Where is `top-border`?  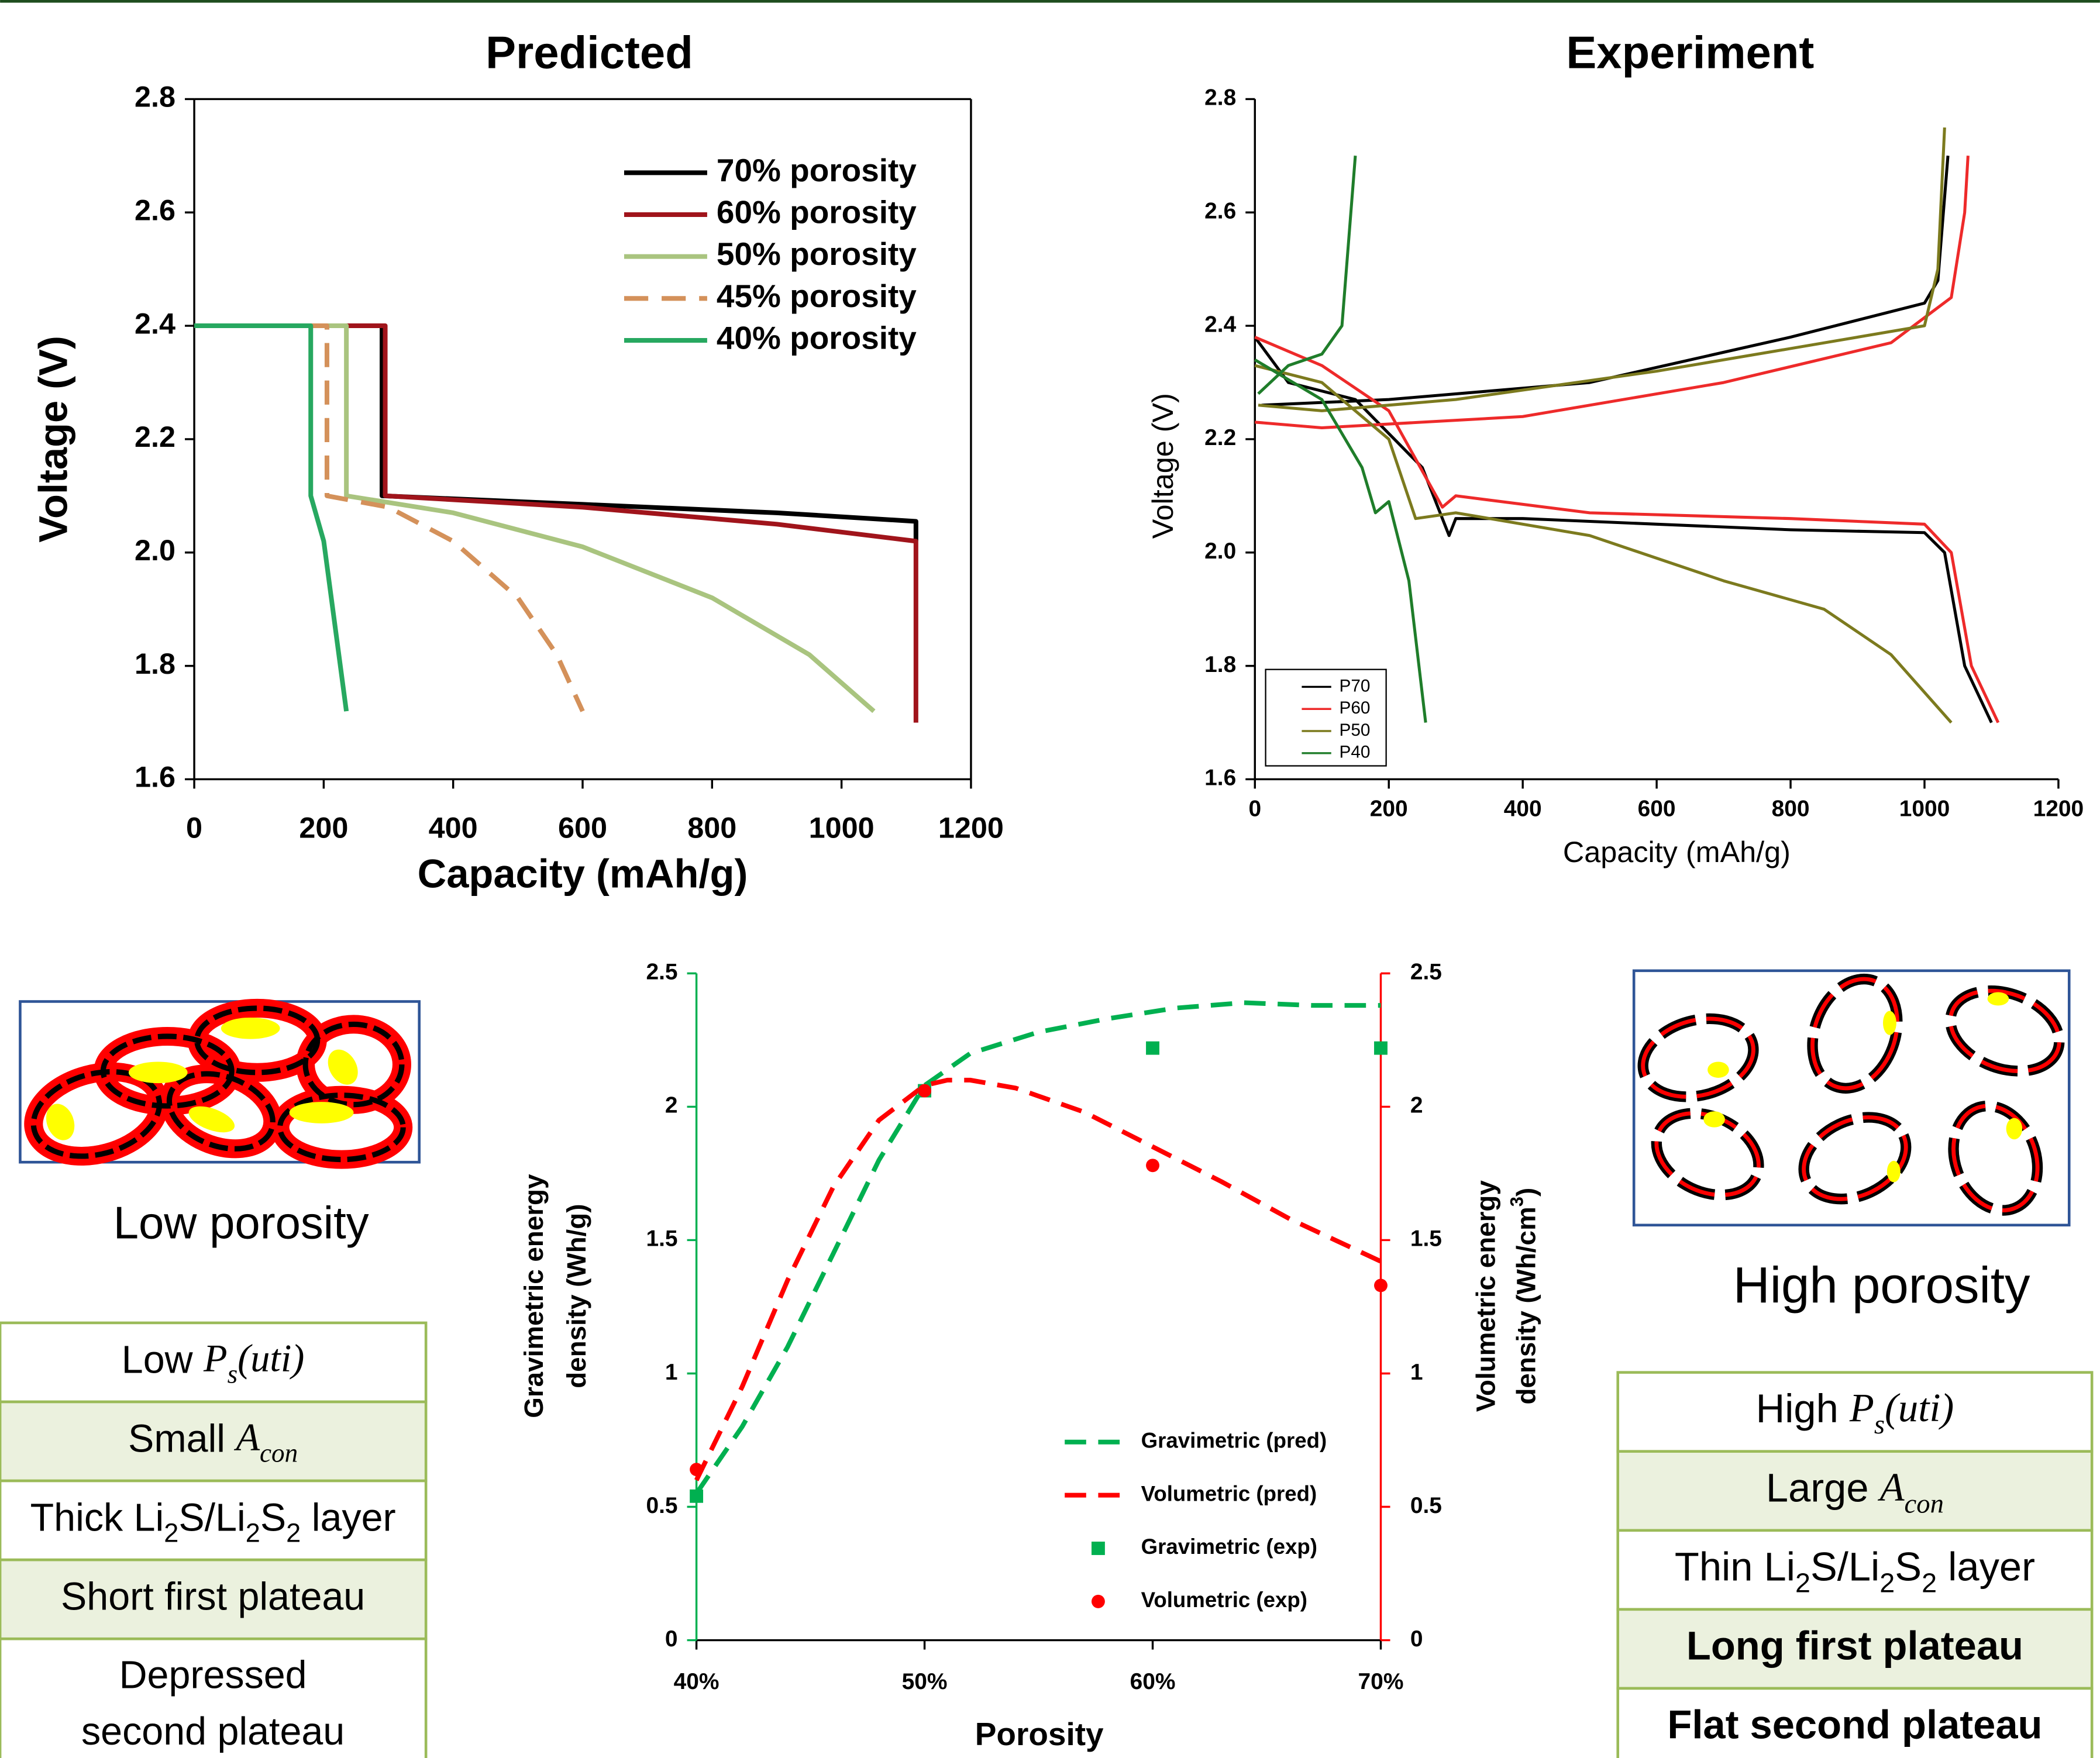
top-border is located at coordinates (1050, 1).